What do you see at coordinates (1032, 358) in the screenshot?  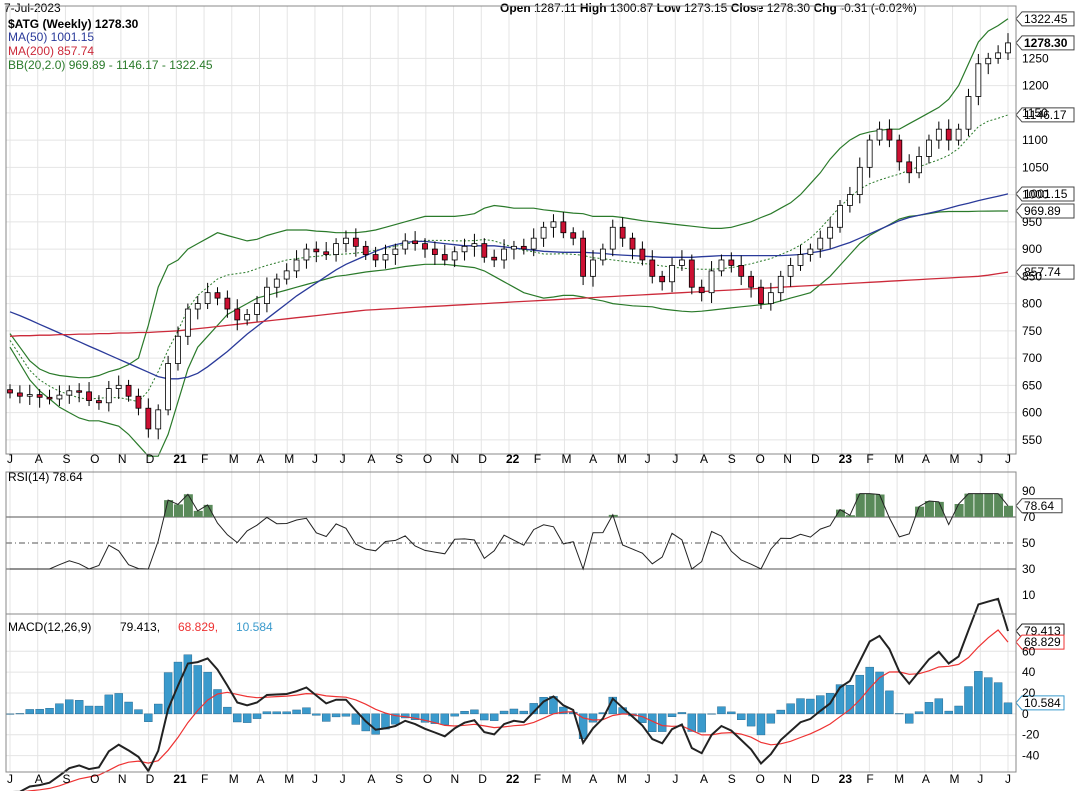 I see `price-tick-label: 700` at bounding box center [1032, 358].